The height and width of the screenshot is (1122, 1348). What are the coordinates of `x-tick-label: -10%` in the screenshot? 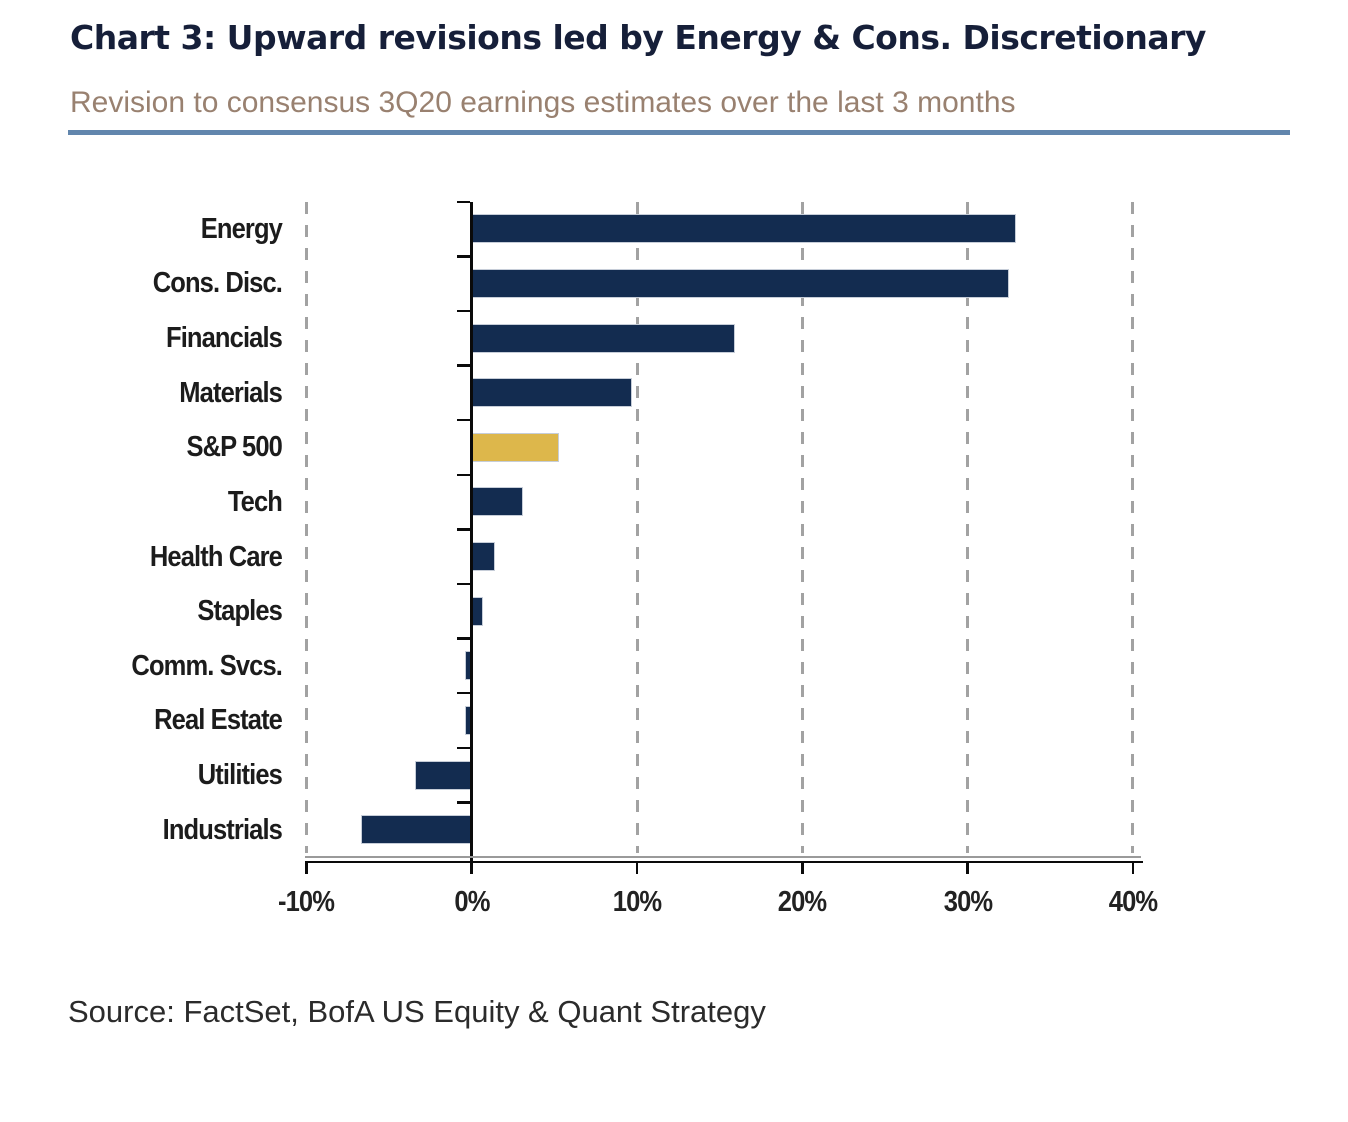 It's located at (306, 902).